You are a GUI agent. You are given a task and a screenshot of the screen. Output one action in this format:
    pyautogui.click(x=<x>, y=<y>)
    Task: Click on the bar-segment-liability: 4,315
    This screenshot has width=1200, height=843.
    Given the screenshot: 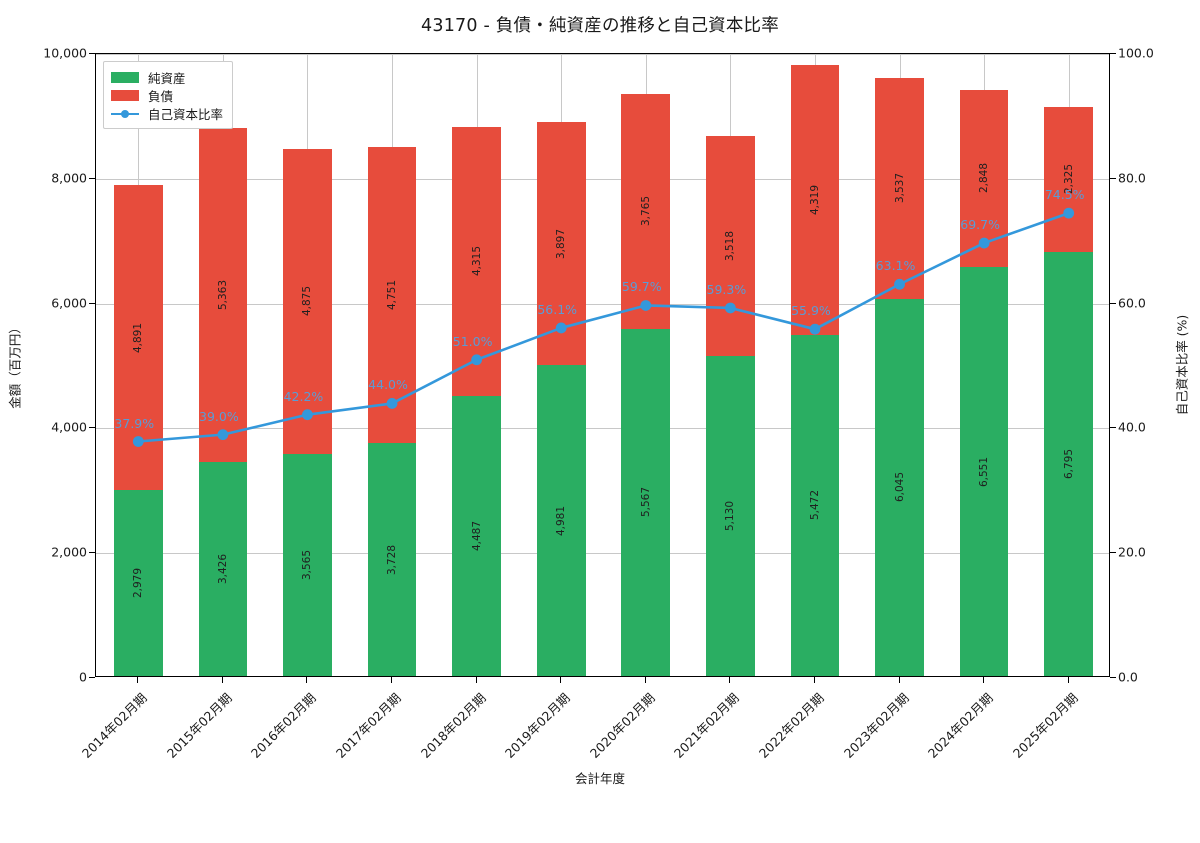 What is the action you would take?
    pyautogui.click(x=476, y=261)
    